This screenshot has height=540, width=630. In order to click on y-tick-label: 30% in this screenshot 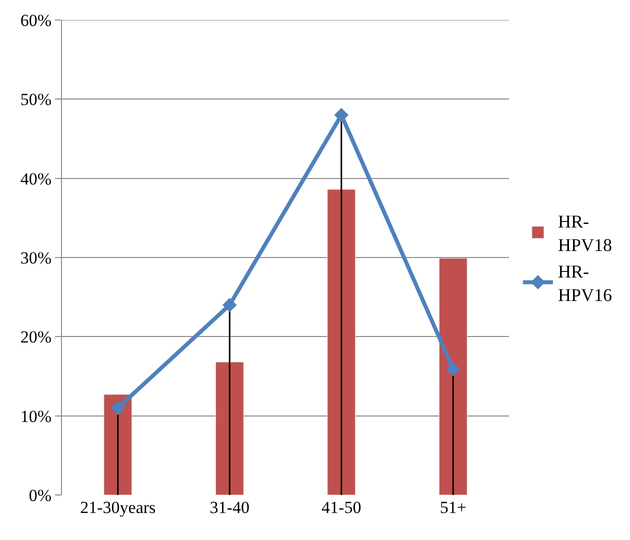, I will do `click(36, 258)`.